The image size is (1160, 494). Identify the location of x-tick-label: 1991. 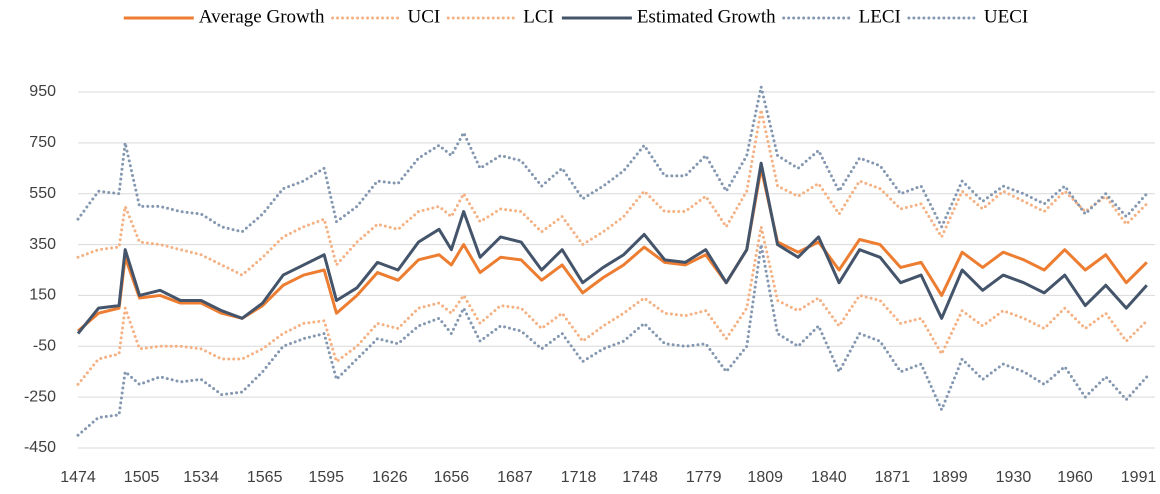
(1139, 477).